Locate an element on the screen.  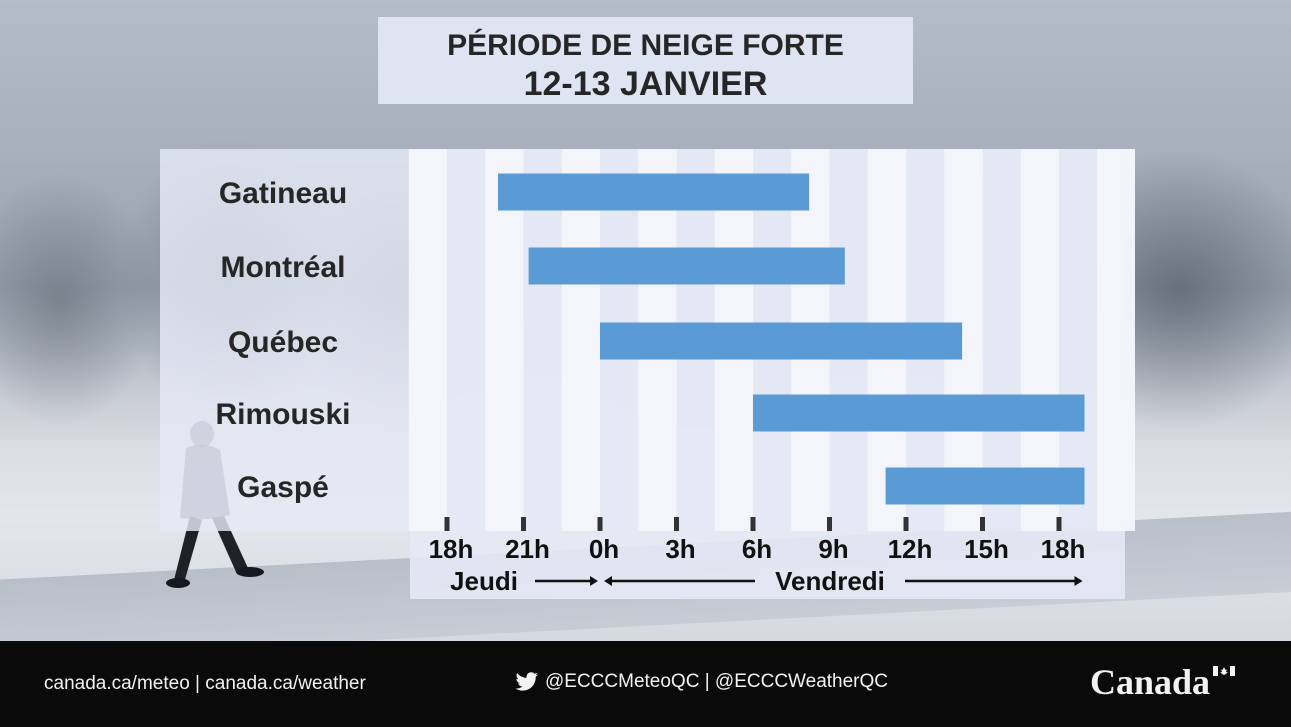
category-label: Québec is located at coordinates (283, 342).